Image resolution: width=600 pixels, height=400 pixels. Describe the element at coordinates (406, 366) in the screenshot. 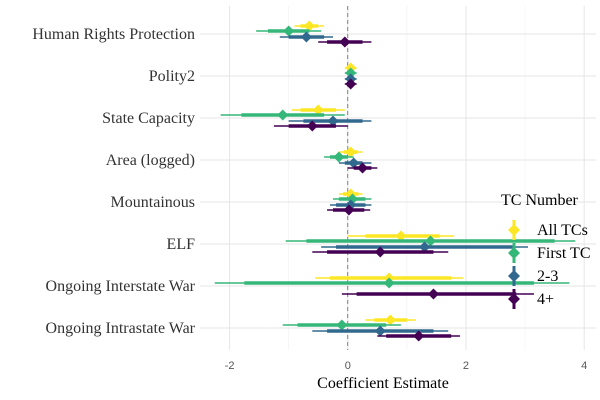

I see `x-axis-tick-labels: -2 0 2 4` at that location.